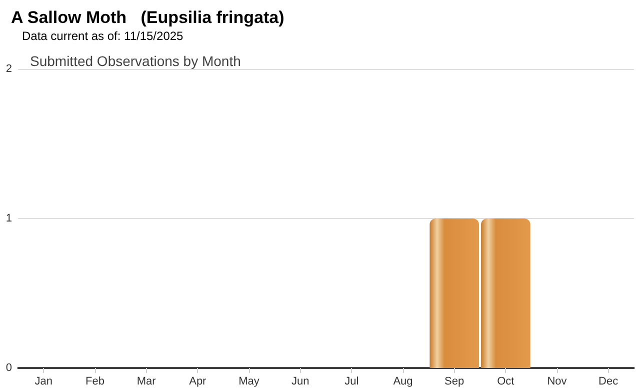 The width and height of the screenshot is (640, 390). What do you see at coordinates (9, 69) in the screenshot?
I see `y-tick-label: 2` at bounding box center [9, 69].